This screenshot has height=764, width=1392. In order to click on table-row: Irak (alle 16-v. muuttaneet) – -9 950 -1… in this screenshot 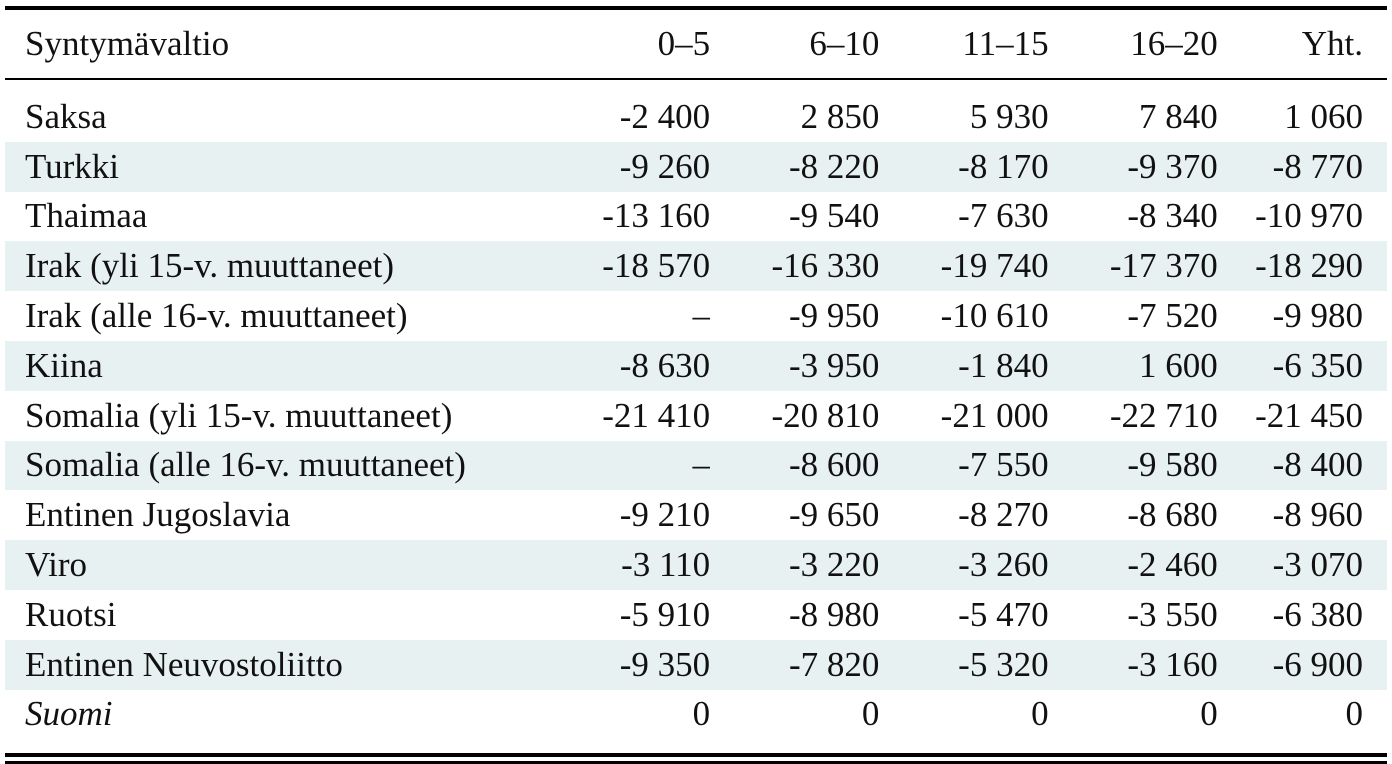, I will do `click(696, 316)`.